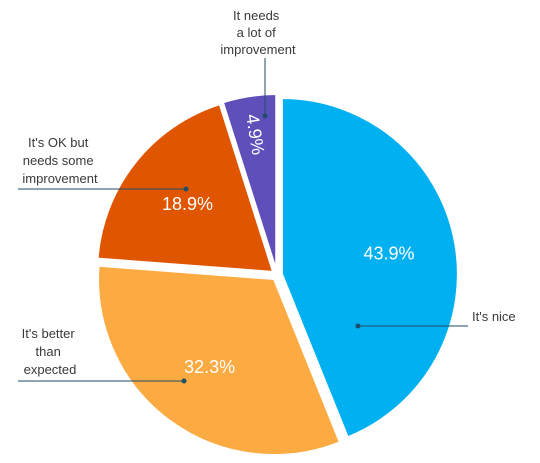 Image resolution: width=540 pixels, height=463 pixels. I want to click on callout-text-needs-a-lot: It needs a lot of improvement, so click(258, 32).